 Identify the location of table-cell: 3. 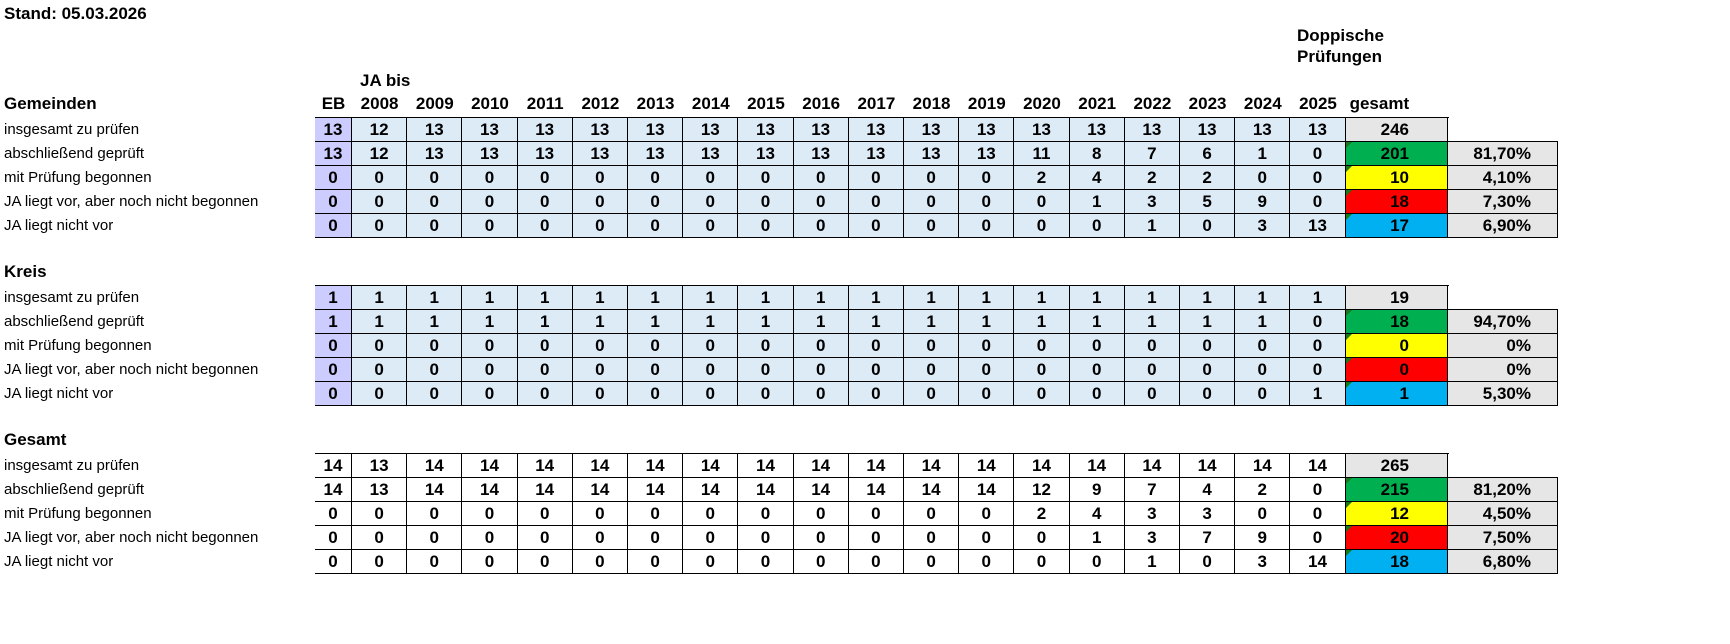
(1152, 538).